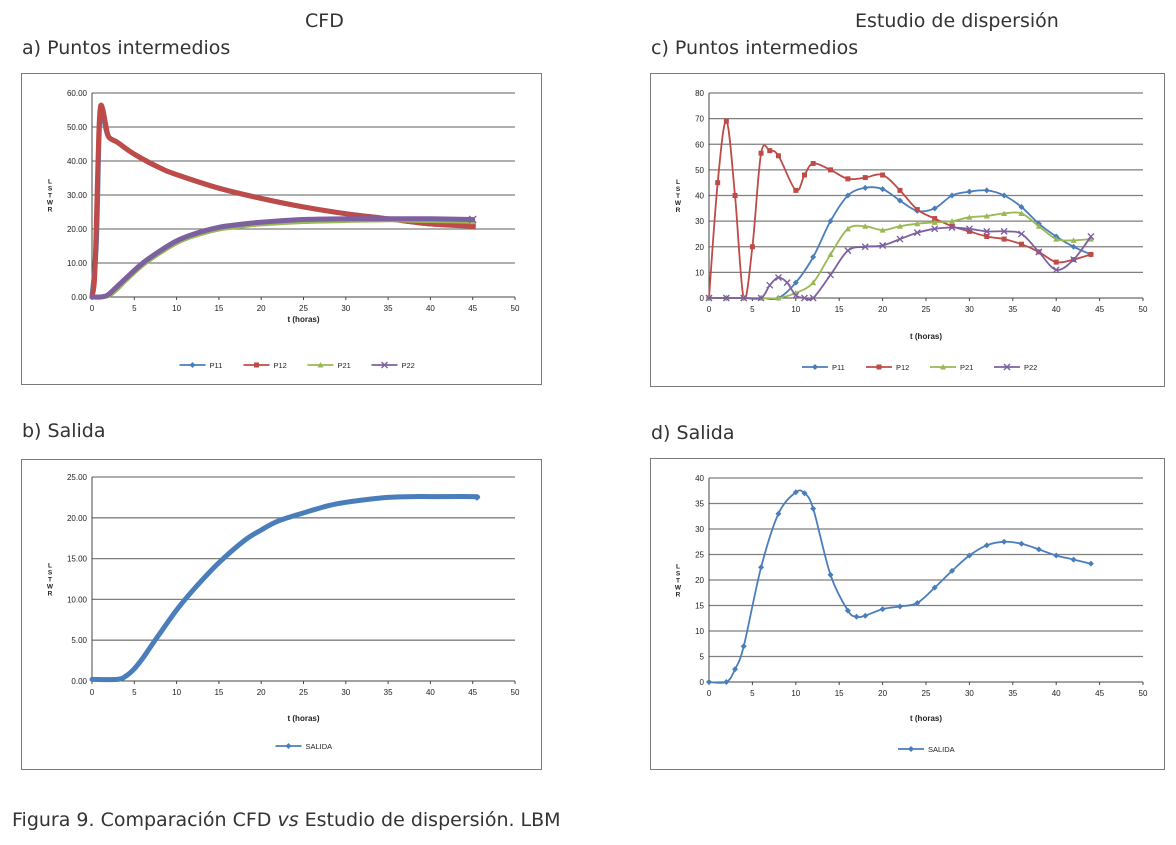 The width and height of the screenshot is (1176, 845). I want to click on y-tick-label: 50, so click(699, 170).